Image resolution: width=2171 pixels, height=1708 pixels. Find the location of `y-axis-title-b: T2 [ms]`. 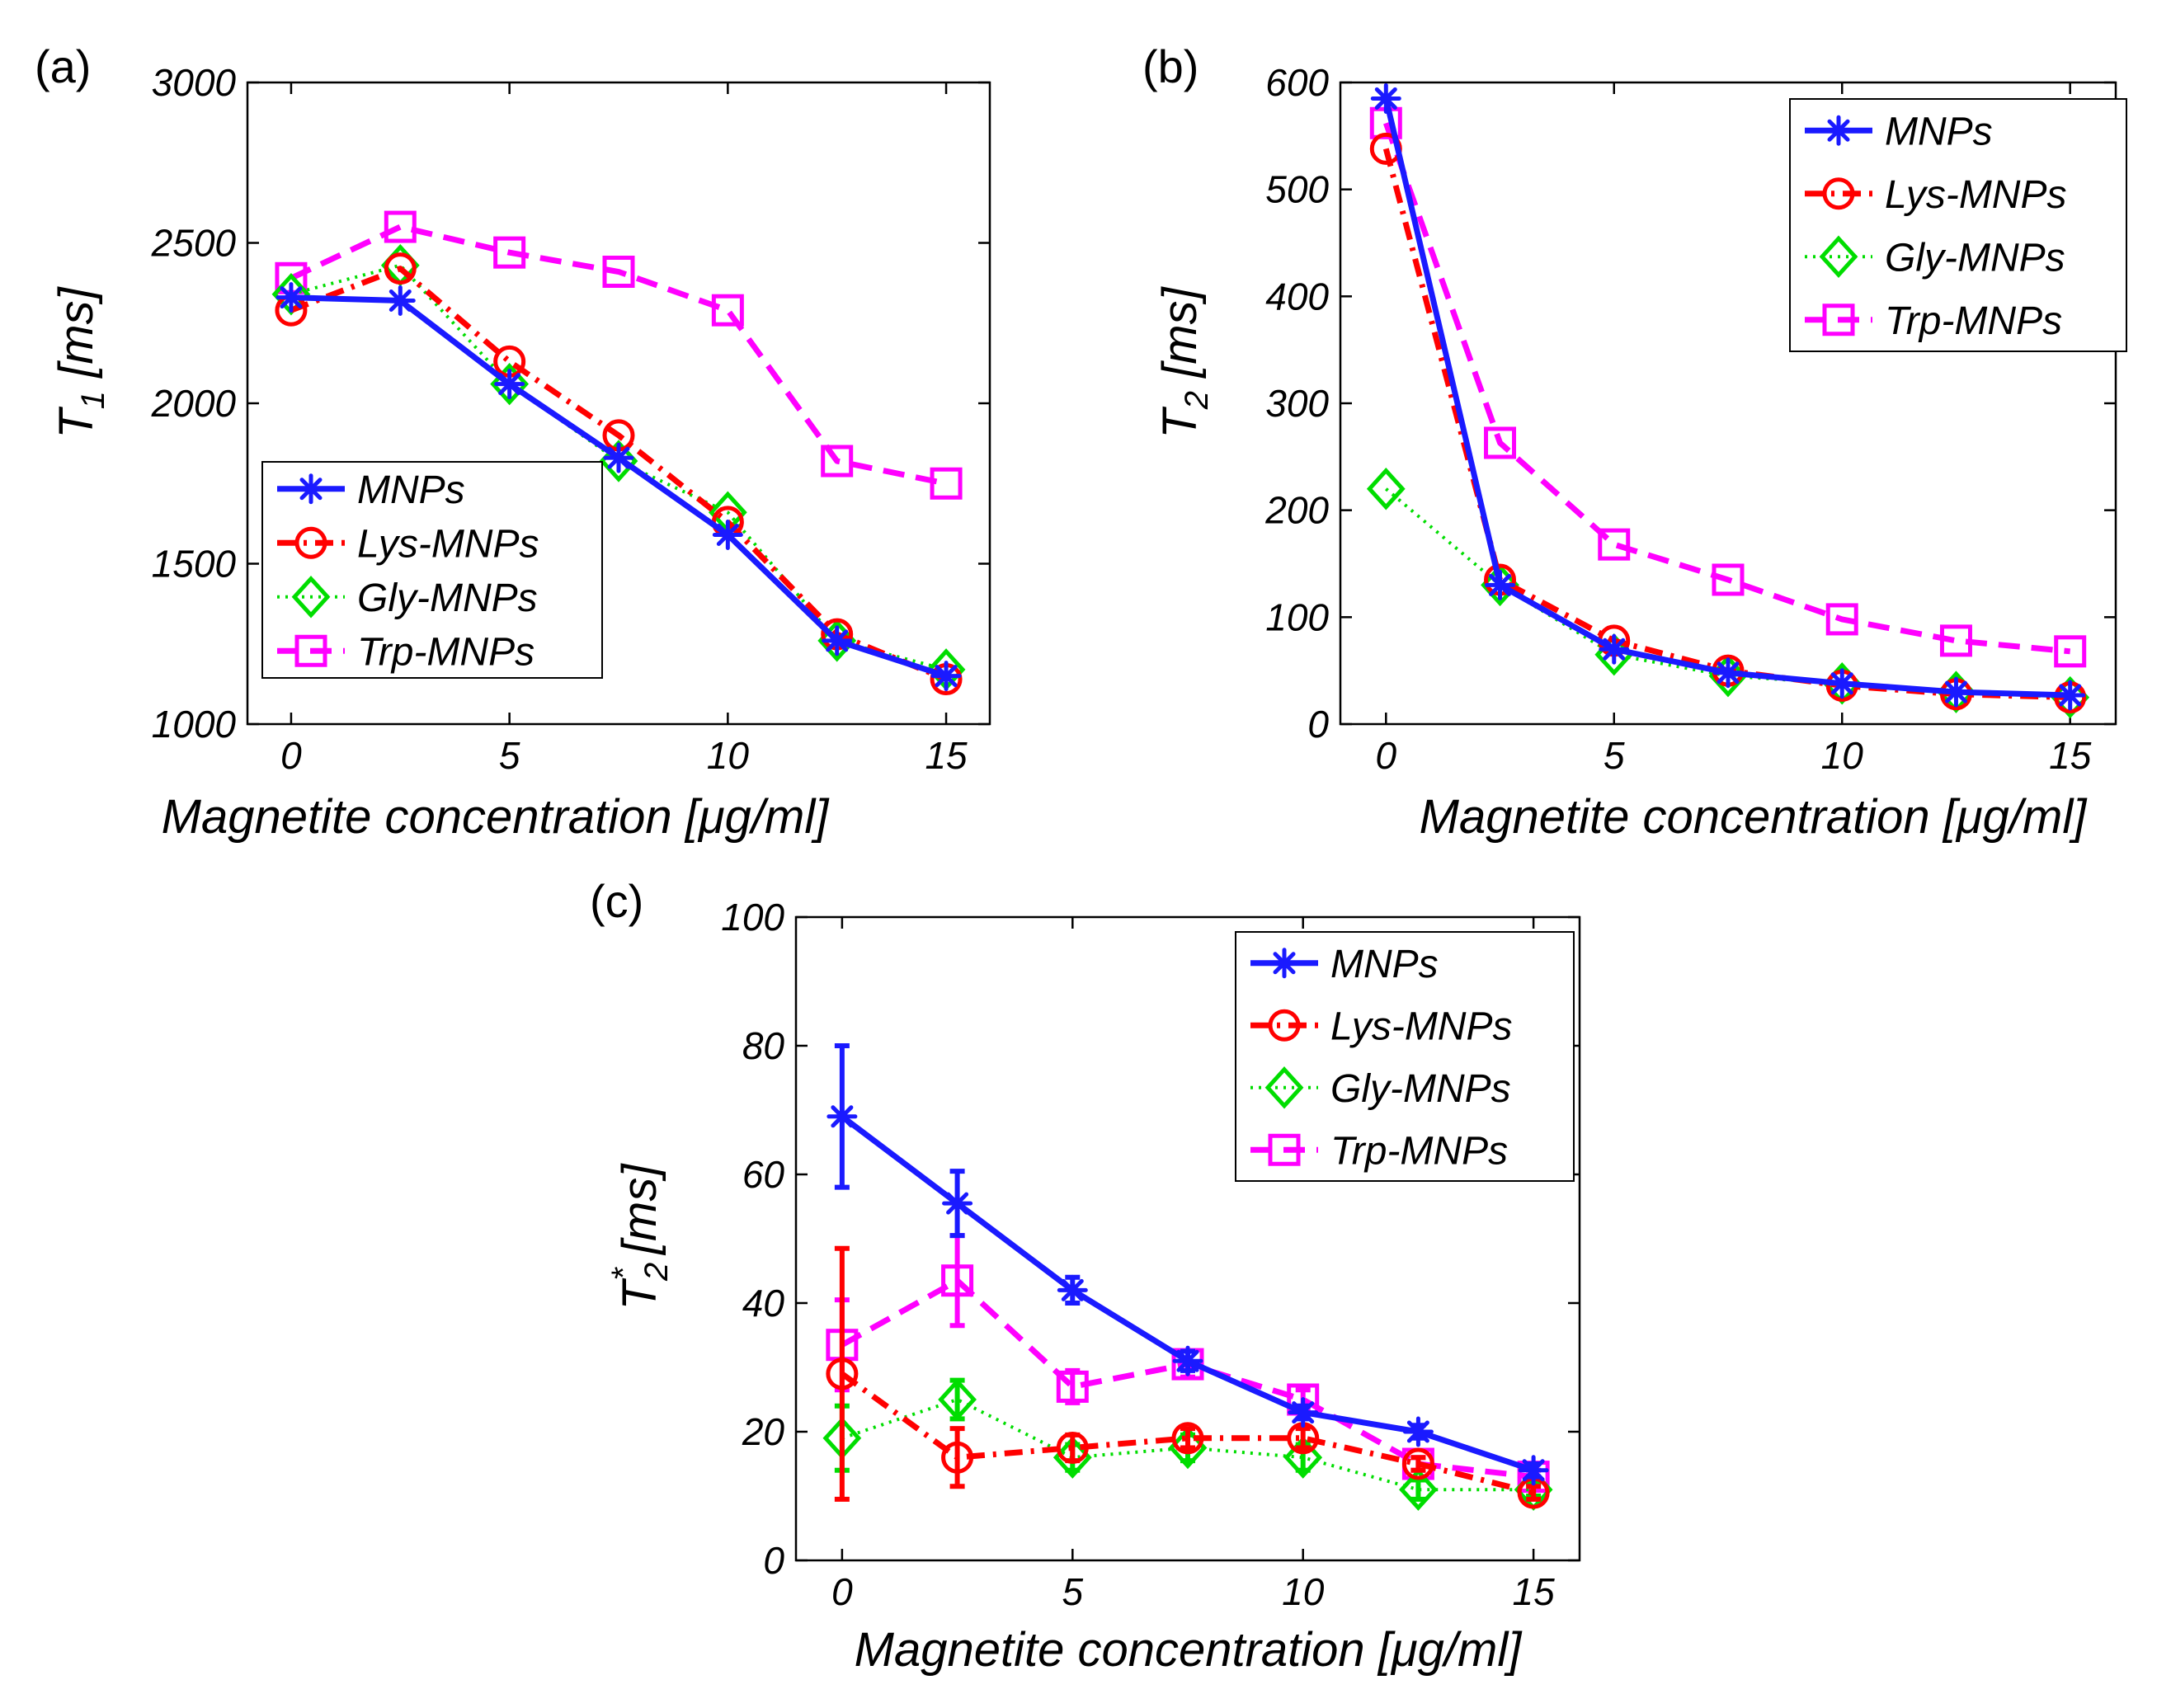

y-axis-title-b: T2 [ms] is located at coordinates (1184, 361).